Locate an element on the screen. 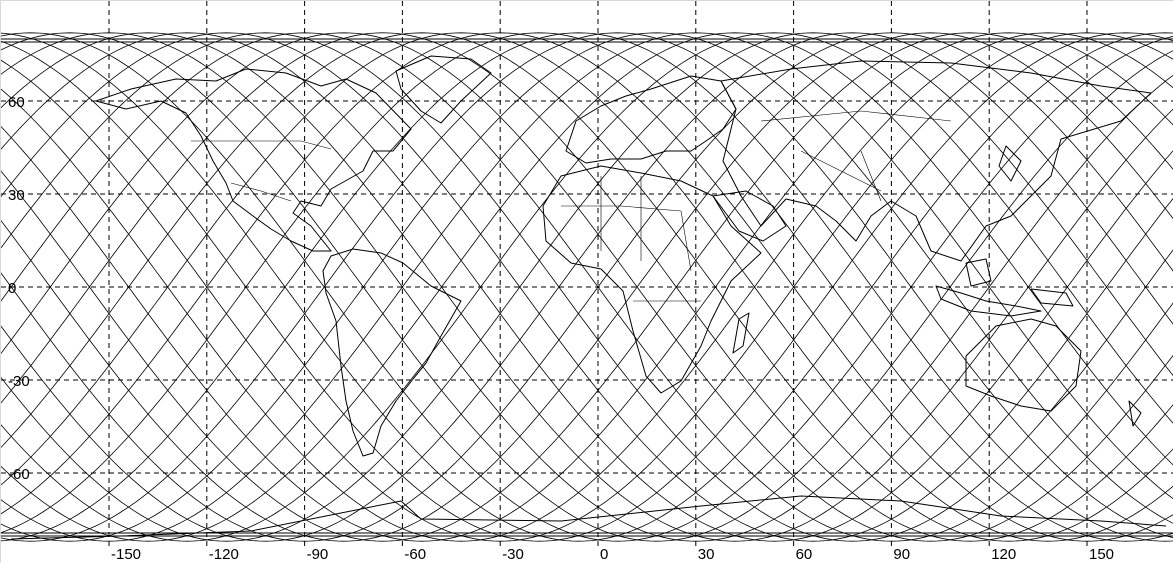 The width and height of the screenshot is (1173, 564). longitude-label: 120 is located at coordinates (1003, 554).